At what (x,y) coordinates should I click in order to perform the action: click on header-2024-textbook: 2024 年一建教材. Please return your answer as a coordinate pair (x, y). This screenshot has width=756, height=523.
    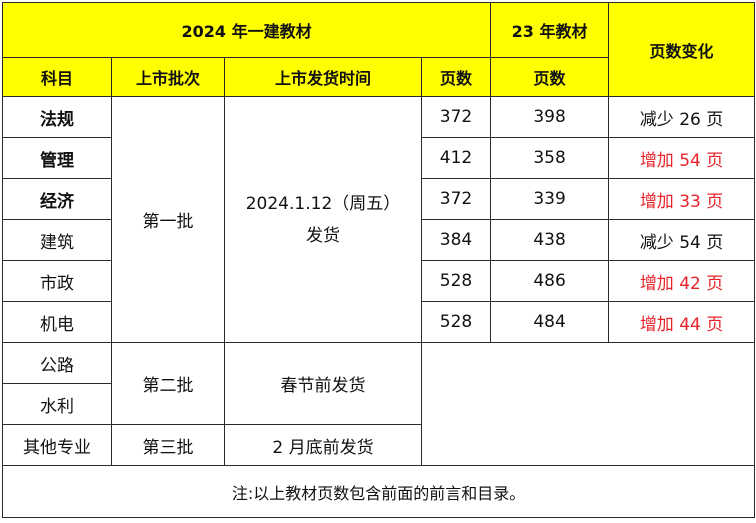
    Looking at the image, I should click on (246, 30).